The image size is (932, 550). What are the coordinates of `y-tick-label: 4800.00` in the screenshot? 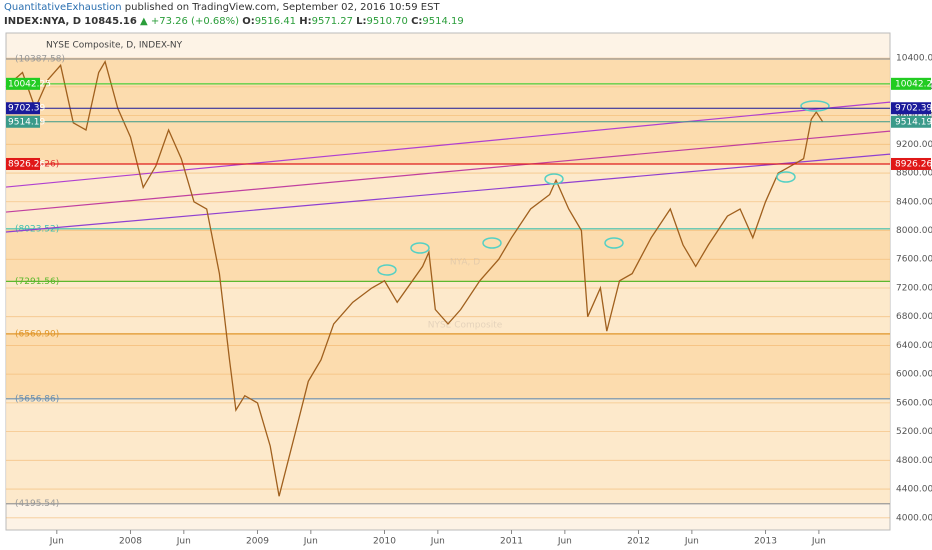 It's located at (914, 461).